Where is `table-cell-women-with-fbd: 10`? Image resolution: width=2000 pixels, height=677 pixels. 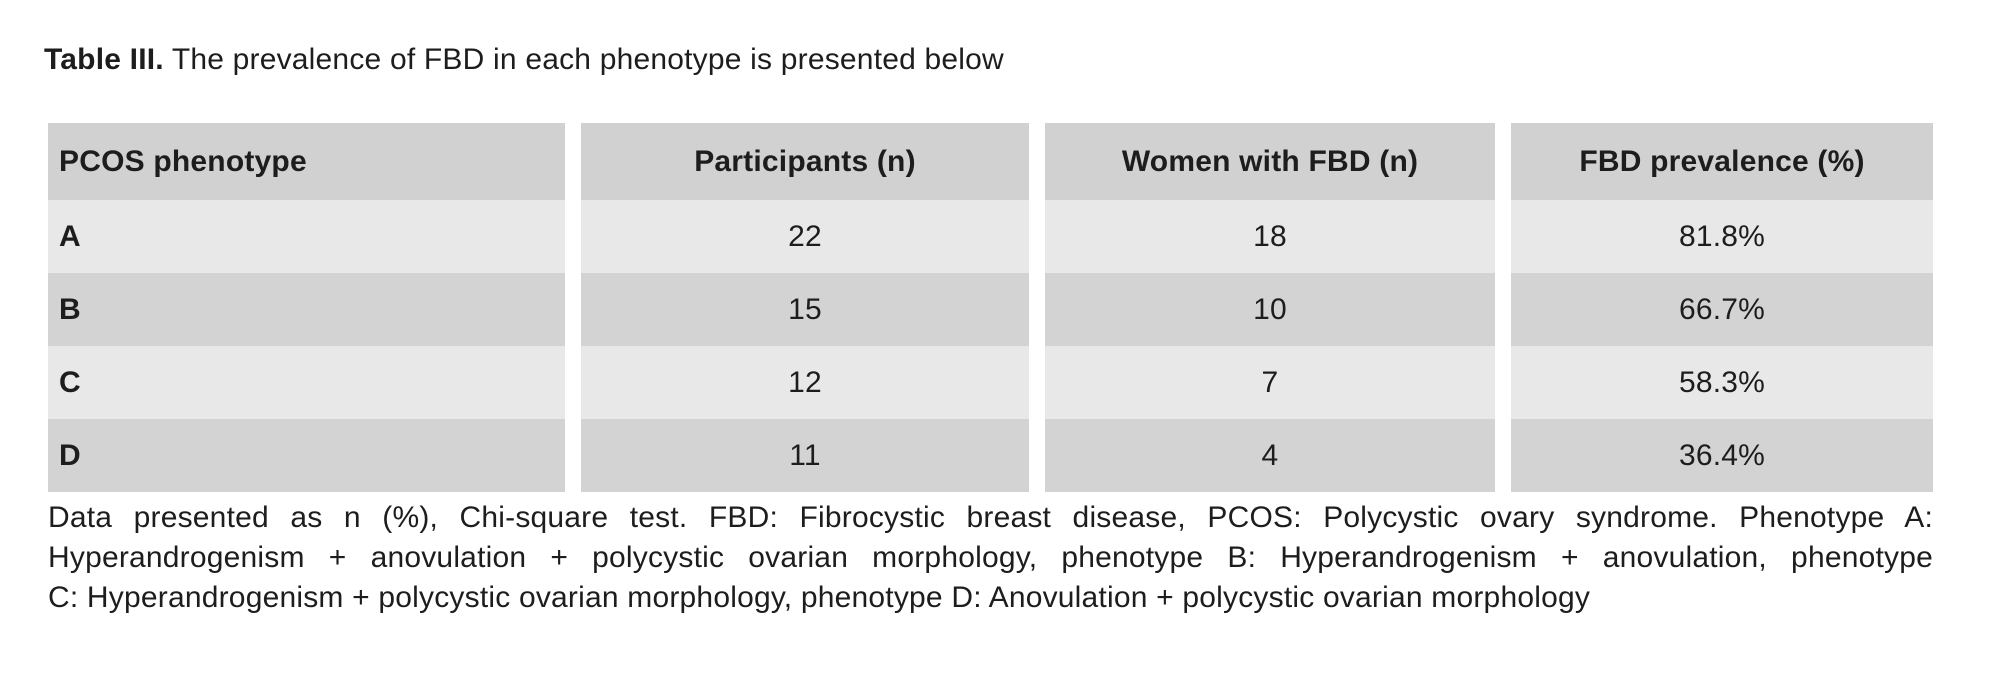 table-cell-women-with-fbd: 10 is located at coordinates (1270, 309).